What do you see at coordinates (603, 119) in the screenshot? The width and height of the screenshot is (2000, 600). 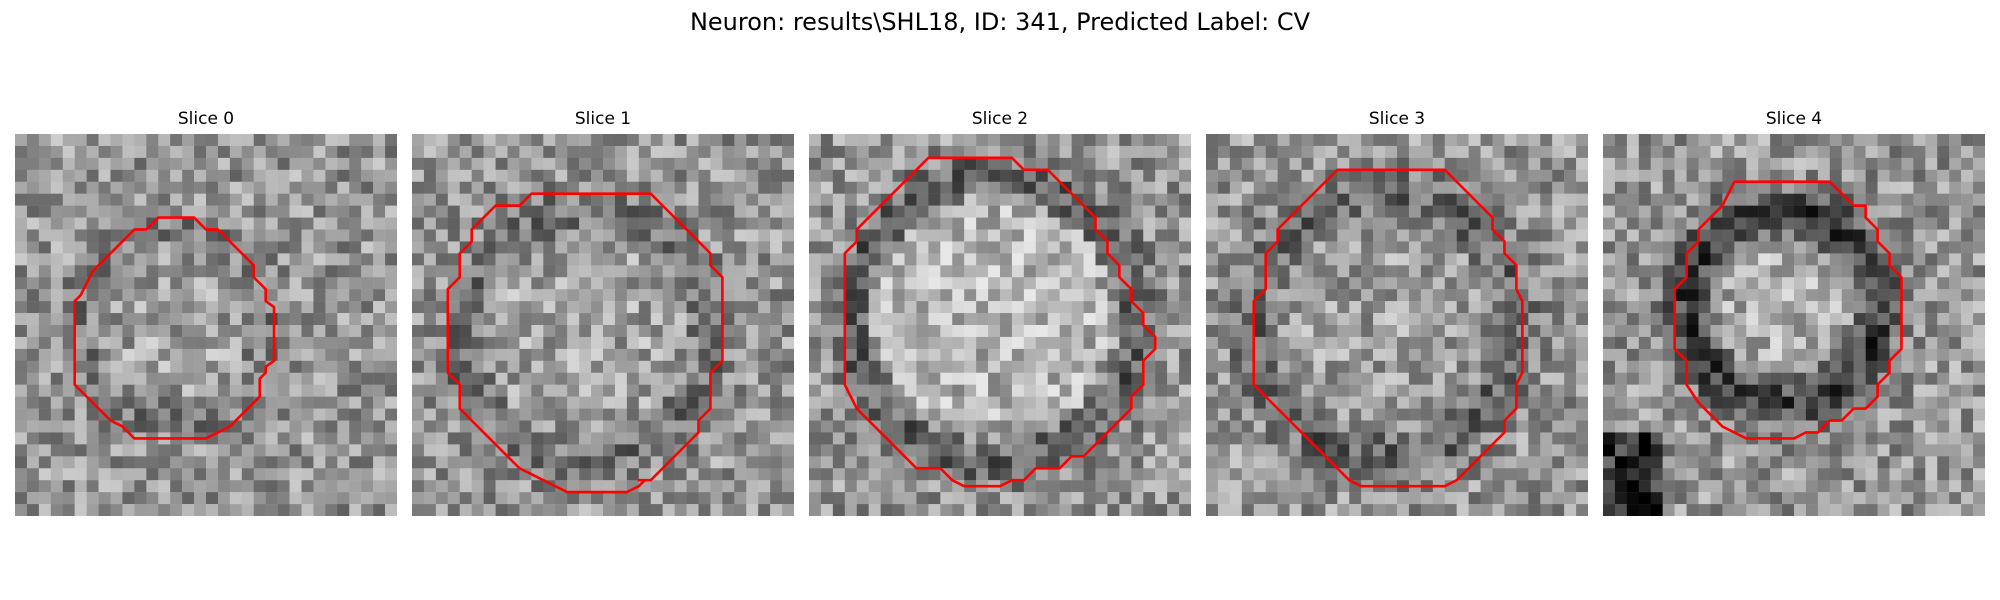 I see `slice-title: Slice 1` at bounding box center [603, 119].